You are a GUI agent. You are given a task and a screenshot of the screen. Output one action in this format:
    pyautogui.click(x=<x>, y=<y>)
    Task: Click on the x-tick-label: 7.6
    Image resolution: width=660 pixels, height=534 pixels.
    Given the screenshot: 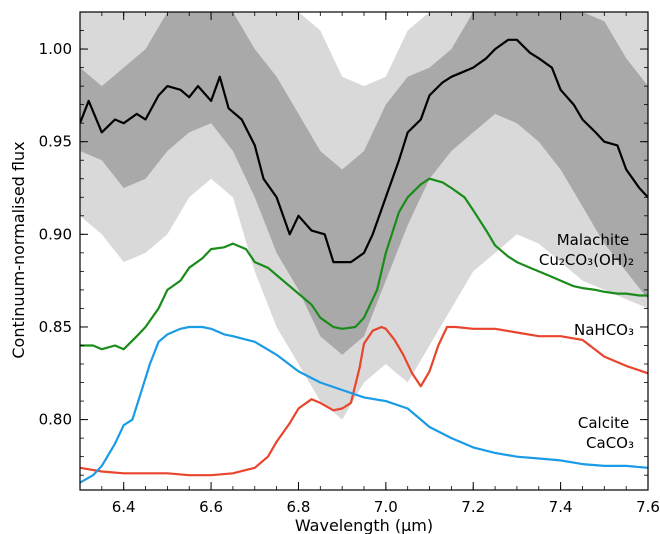 What is the action you would take?
    pyautogui.click(x=648, y=507)
    